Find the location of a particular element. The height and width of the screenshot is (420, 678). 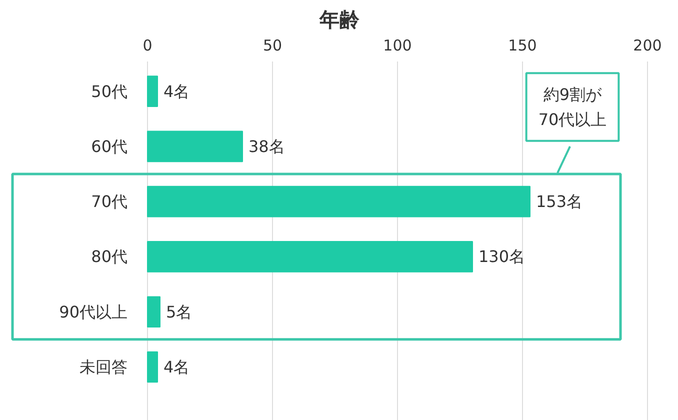

y-tick-label: 80代 is located at coordinates (109, 256).